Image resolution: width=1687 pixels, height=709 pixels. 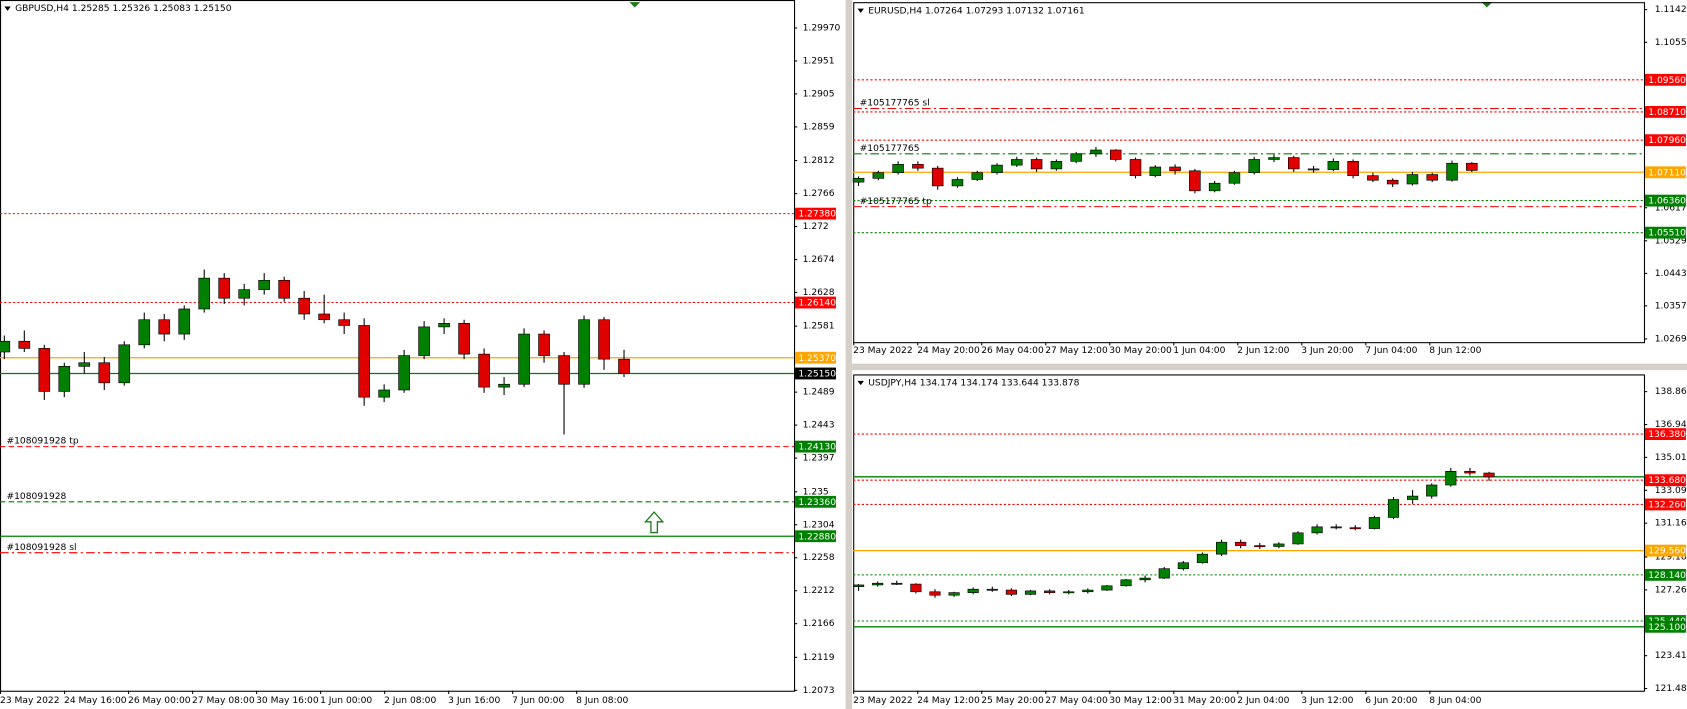 What do you see at coordinates (819, 127) in the screenshot?
I see `y-tick-label: 1.2859` at bounding box center [819, 127].